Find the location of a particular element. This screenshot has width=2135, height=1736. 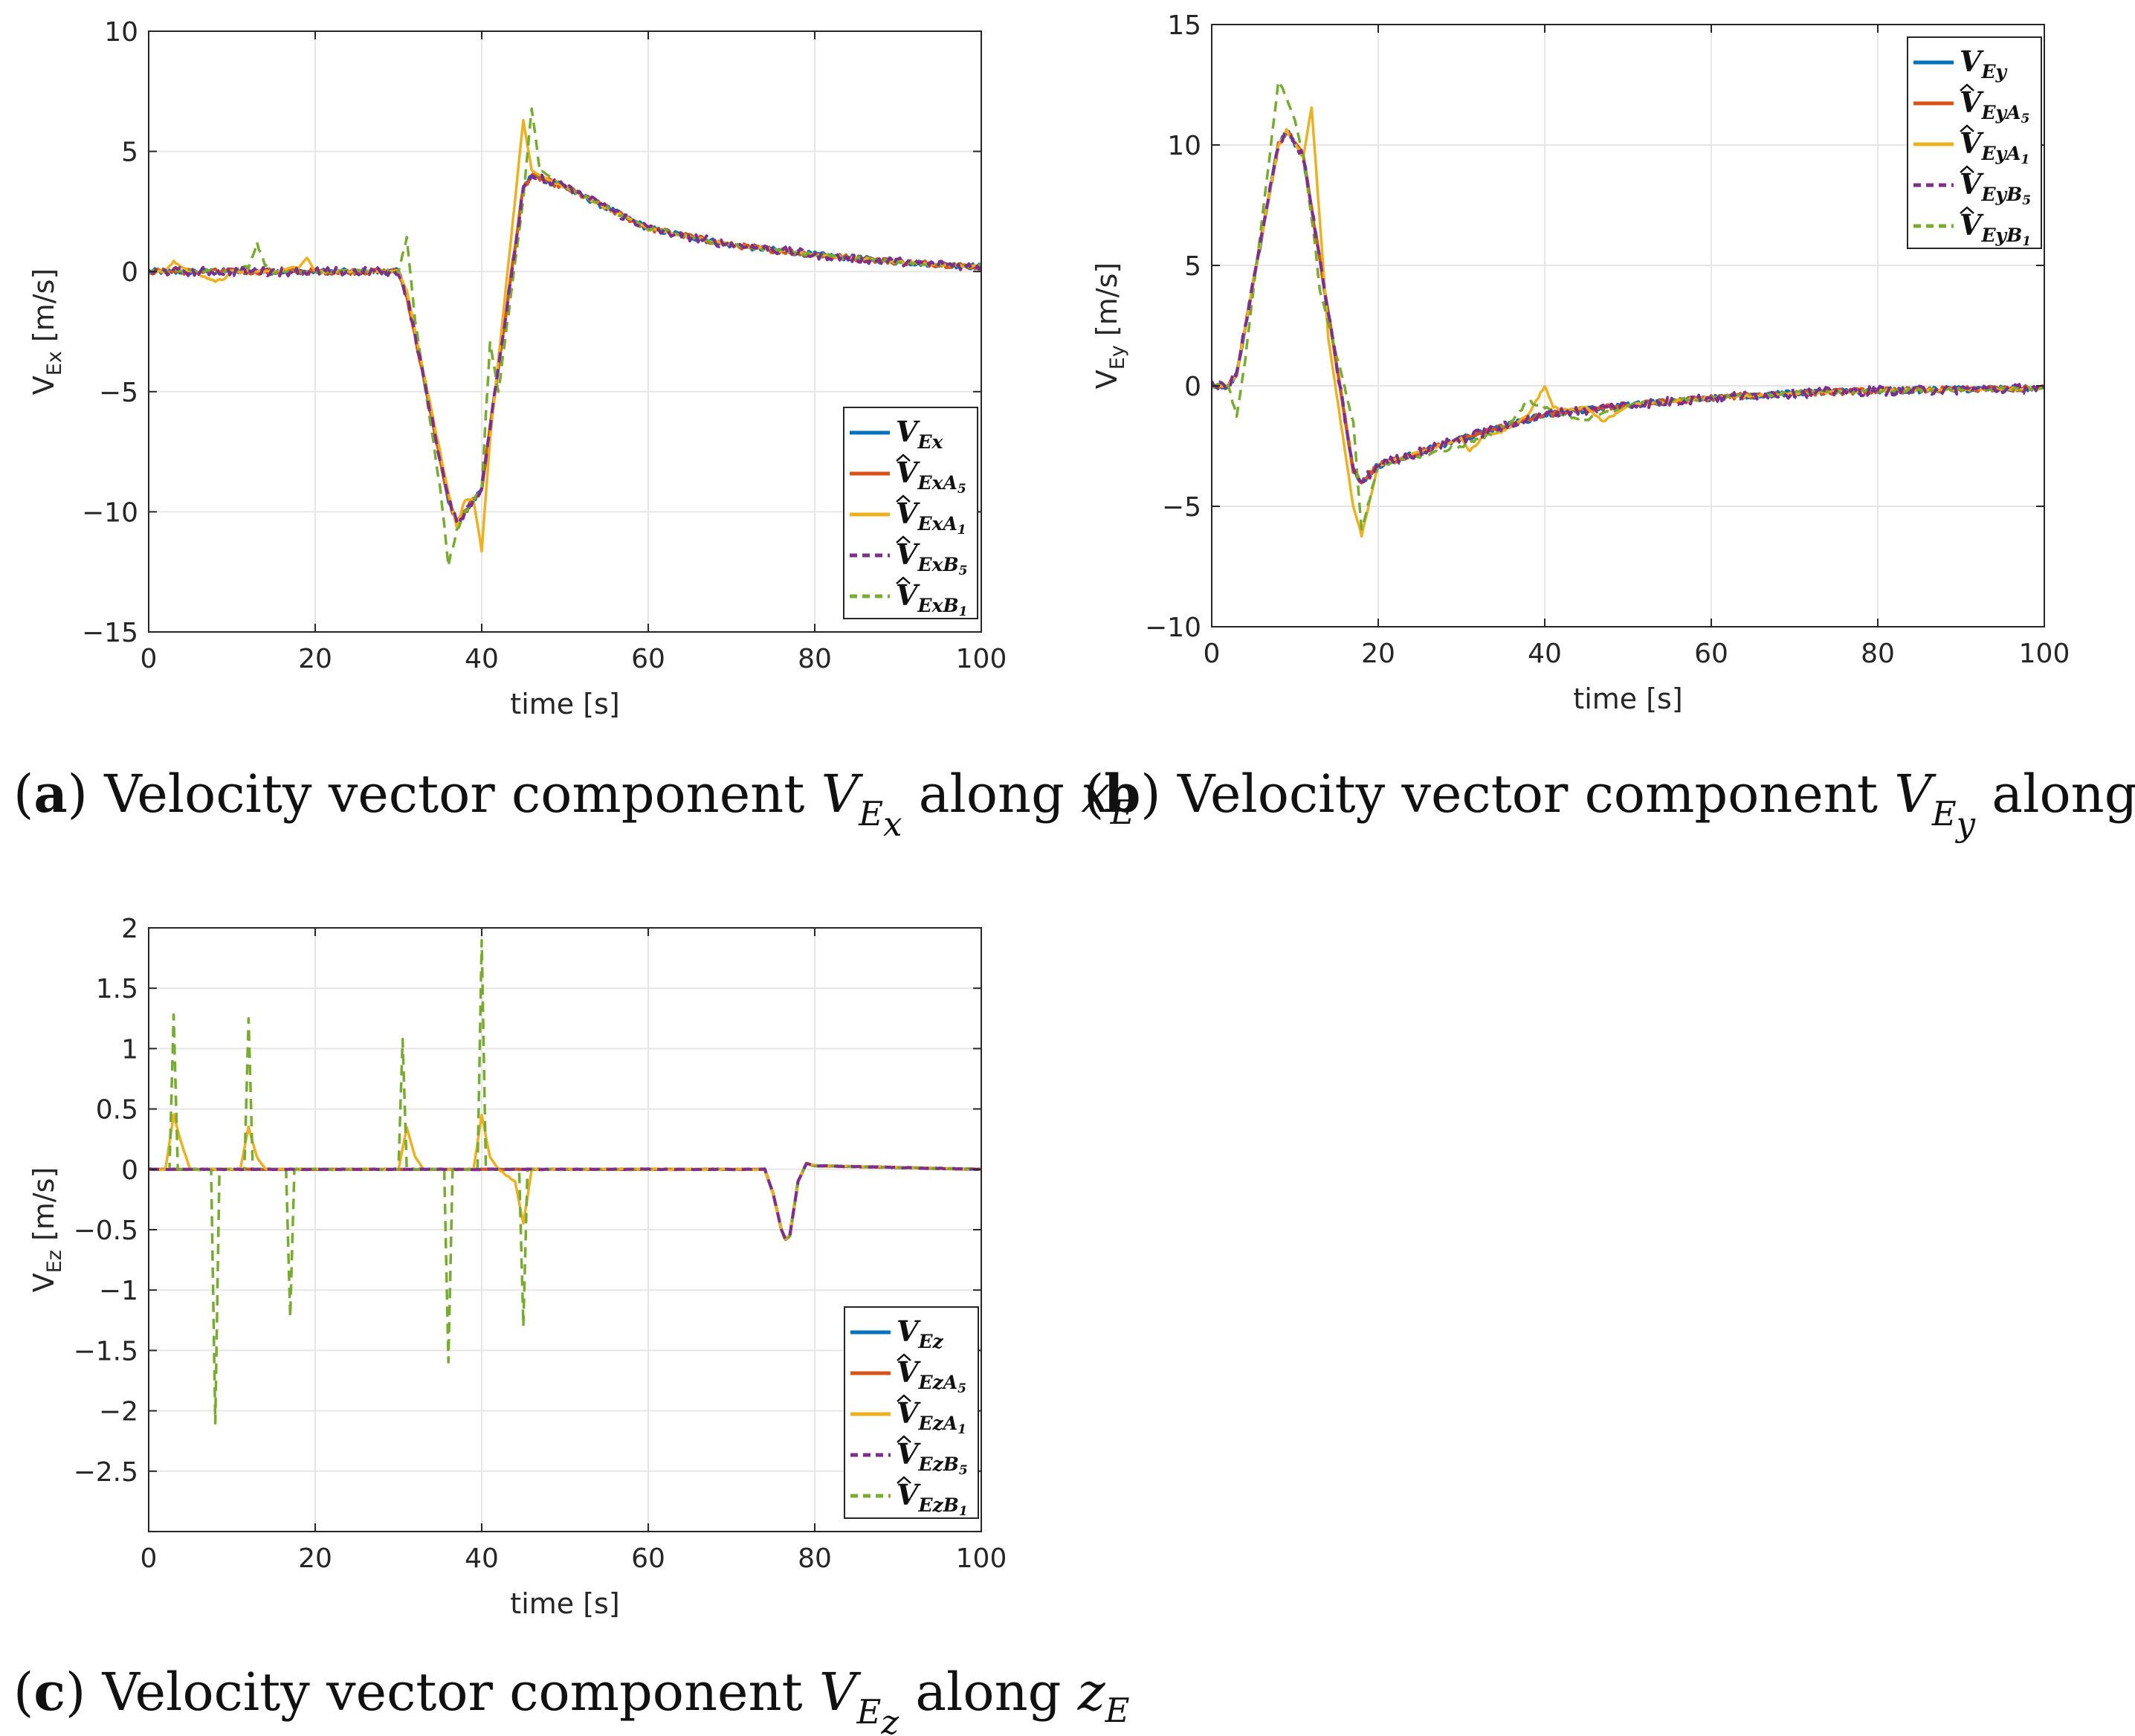

y-tick-label: 5 is located at coordinates (129, 153).